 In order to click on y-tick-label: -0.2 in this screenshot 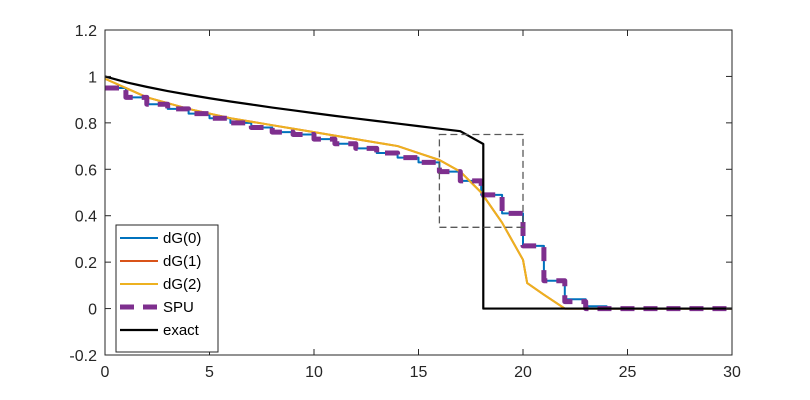, I will do `click(83, 356)`.